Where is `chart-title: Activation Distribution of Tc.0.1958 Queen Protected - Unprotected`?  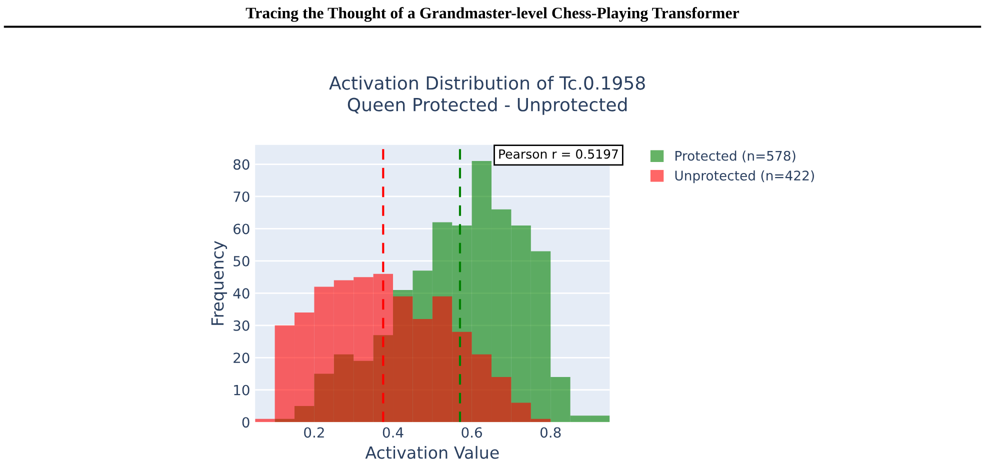 chart-title: Activation Distribution of Tc.0.1958 Queen Protected - Unprotected is located at coordinates (487, 95).